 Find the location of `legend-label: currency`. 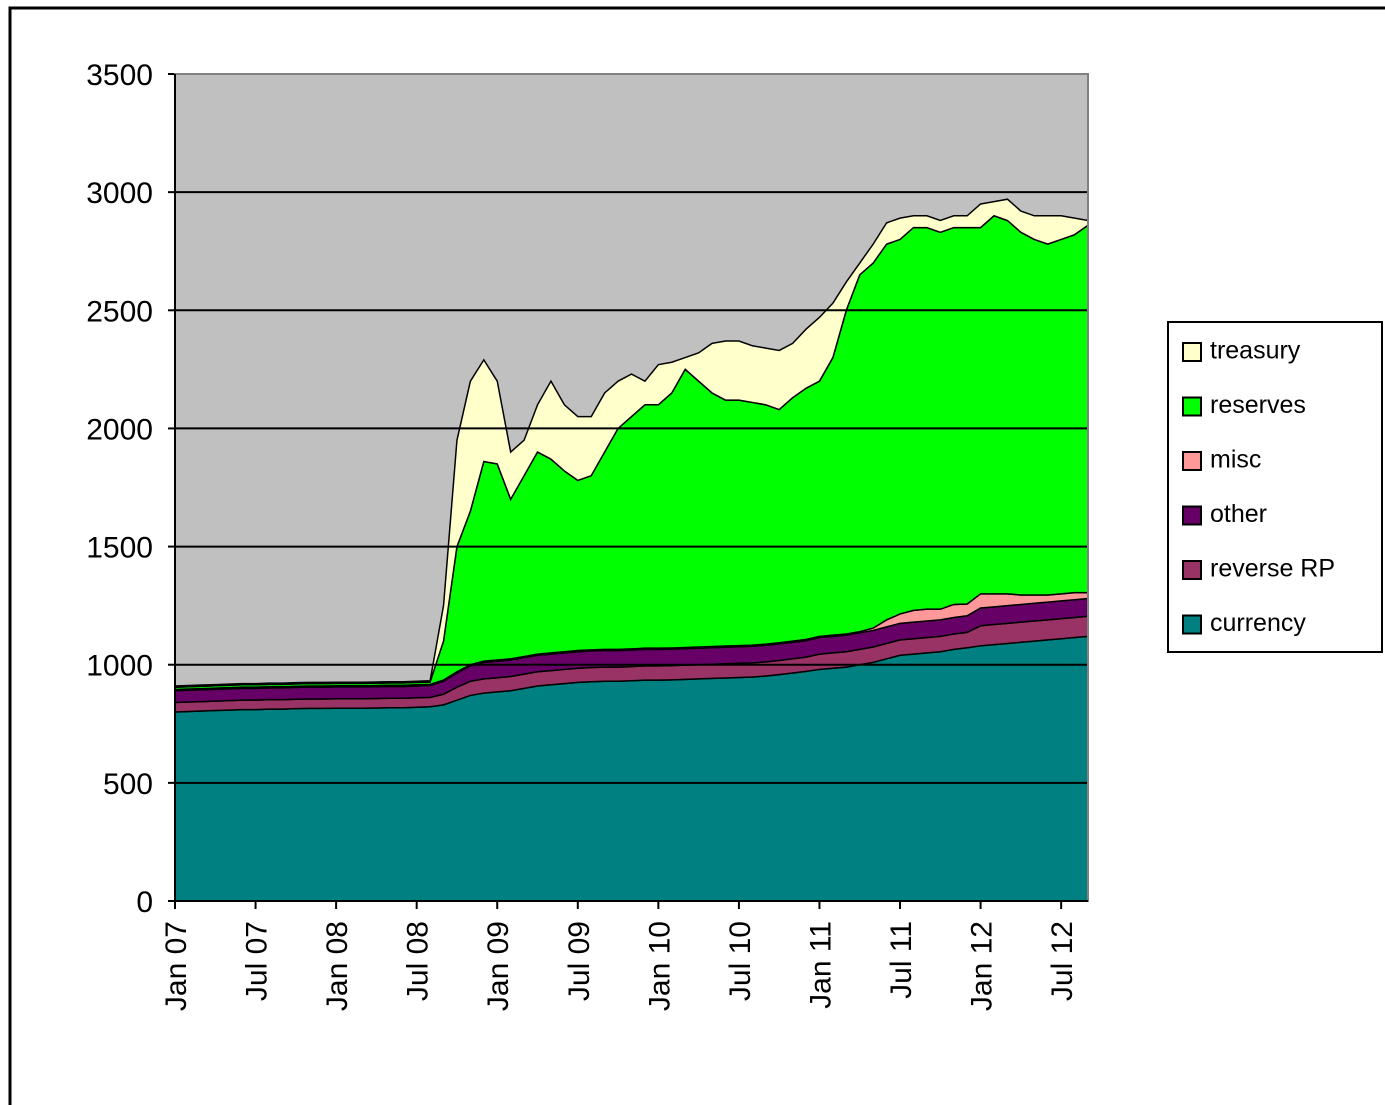

legend-label: currency is located at coordinates (1258, 623).